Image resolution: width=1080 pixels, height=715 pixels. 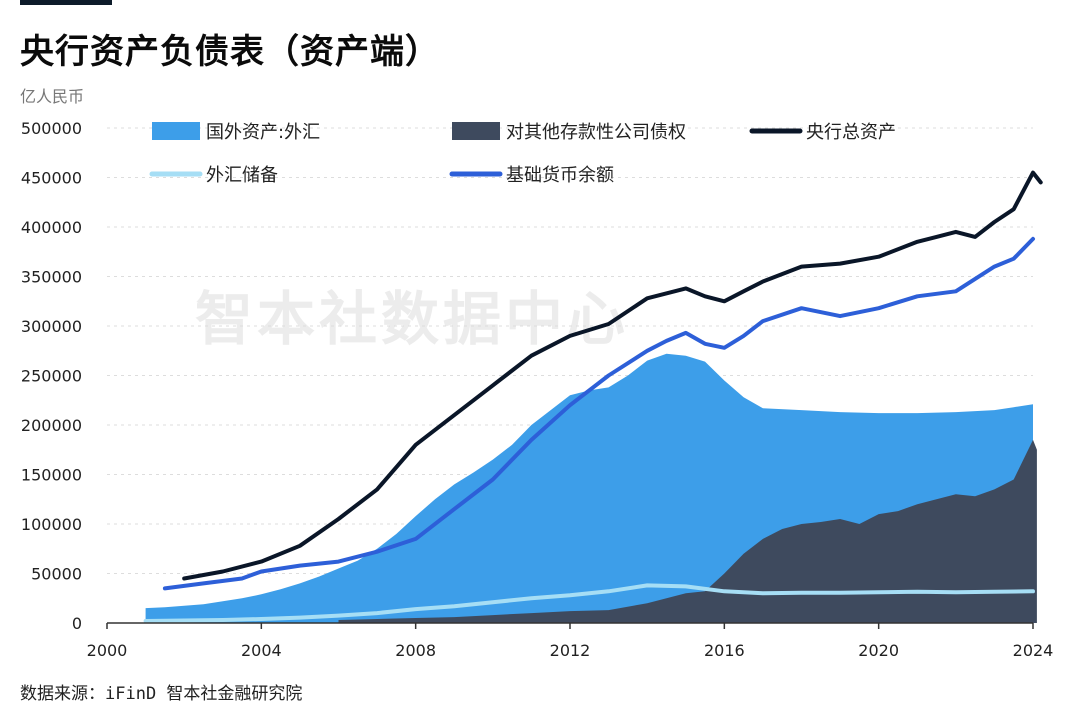 What do you see at coordinates (107, 650) in the screenshot?
I see `x-tick-label-0: 2000` at bounding box center [107, 650].